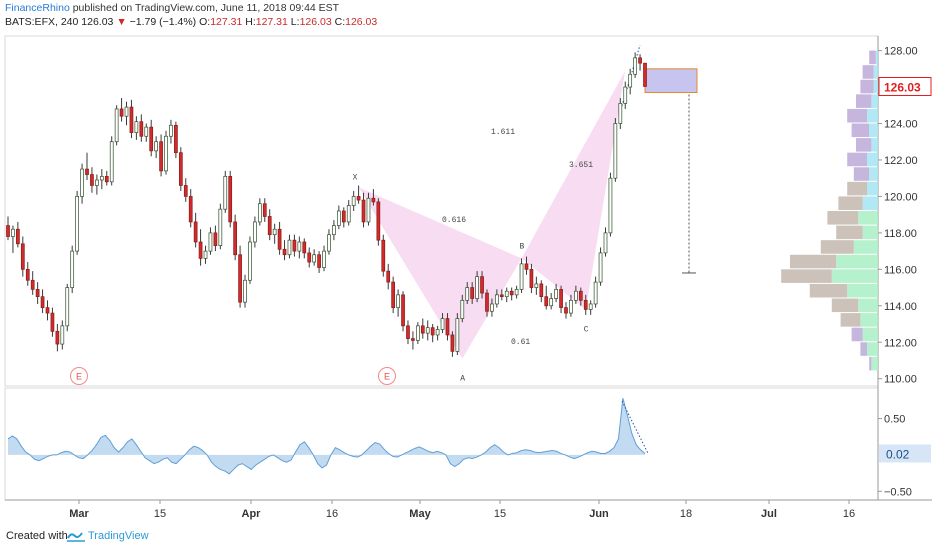  I want to click on pattern-point-c: C, so click(586, 329).